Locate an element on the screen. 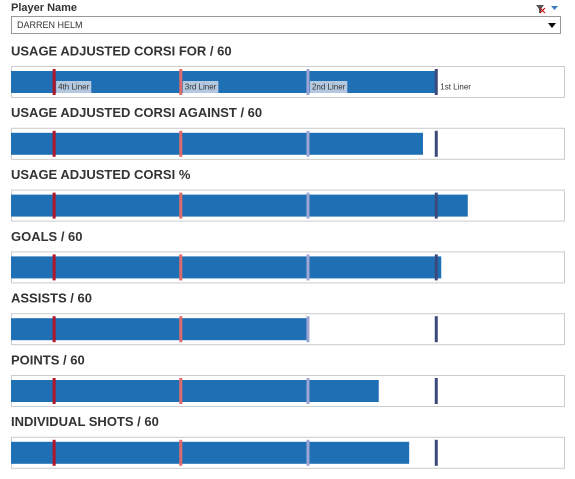 The image size is (575, 479). reference-label: 3rd Liner is located at coordinates (201, 87).